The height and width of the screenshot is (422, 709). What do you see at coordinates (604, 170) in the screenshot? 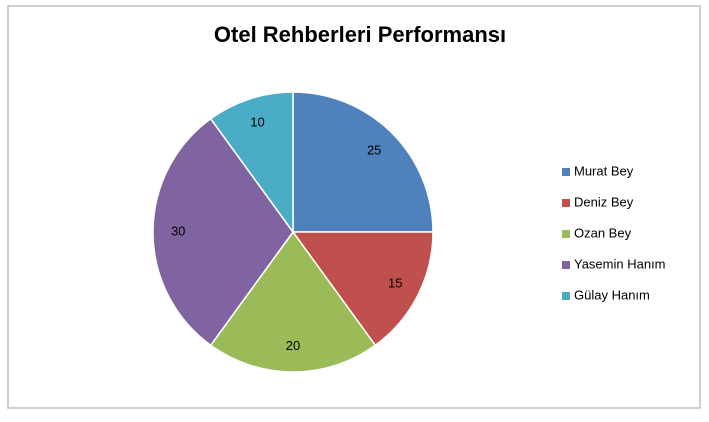
I see `legend-label: Murat Bey` at bounding box center [604, 170].